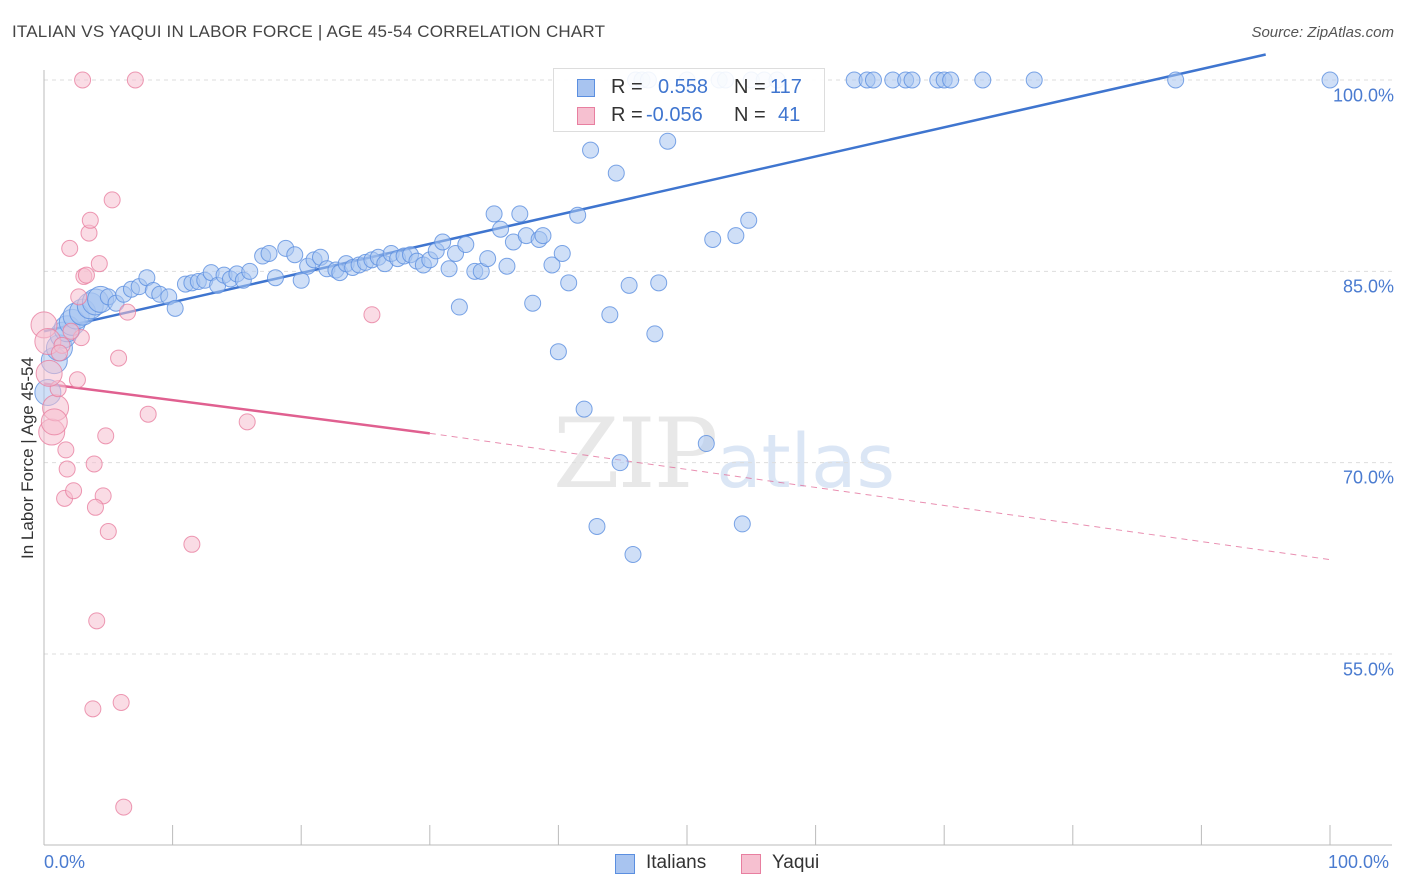 The height and width of the screenshot is (892, 1406). What do you see at coordinates (1368, 477) in the screenshot?
I see `y-tick-label: 70.0%` at bounding box center [1368, 477].